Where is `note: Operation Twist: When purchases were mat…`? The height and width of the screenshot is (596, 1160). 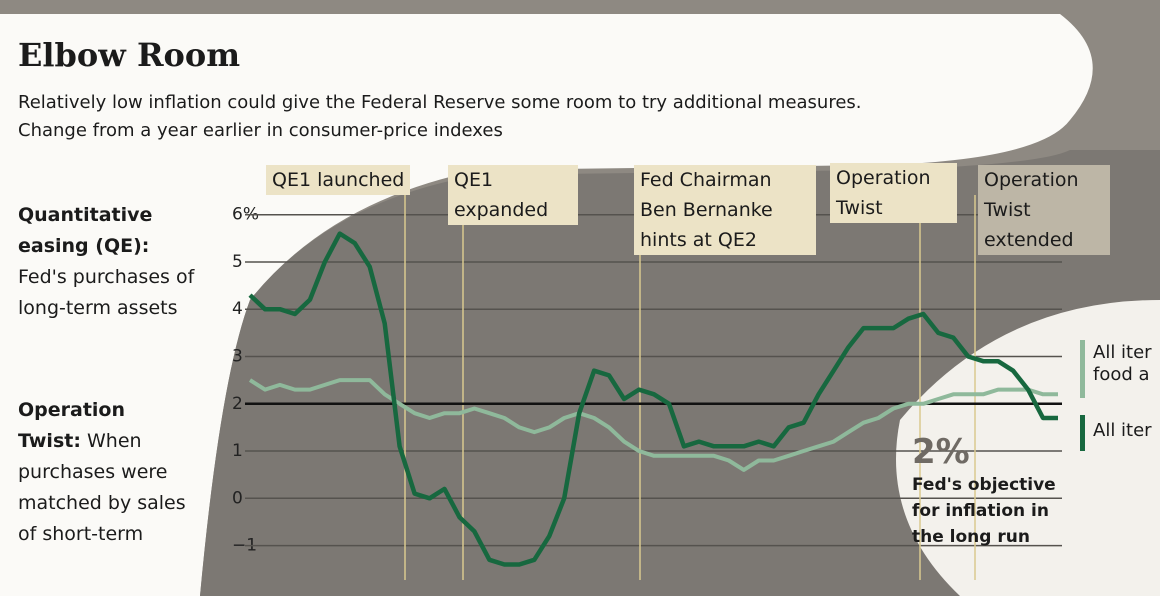
note: Operation Twist: When purchases were mat… is located at coordinates (105, 472).